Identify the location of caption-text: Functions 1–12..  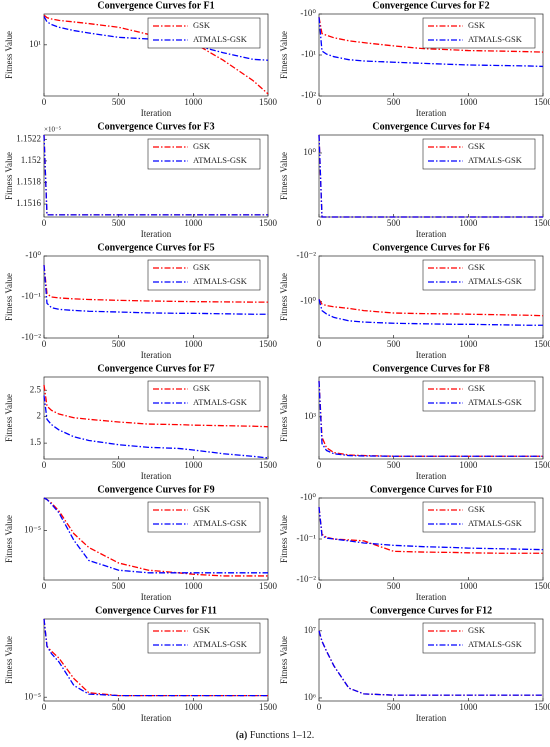
(282, 735).